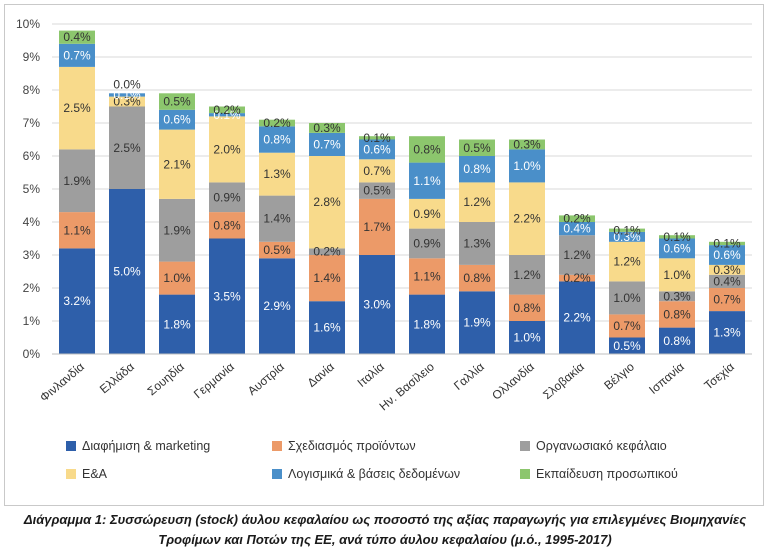 Image resolution: width=770 pixels, height=557 pixels. What do you see at coordinates (227, 296) in the screenshot?
I see `data-label: 3.5%` at bounding box center [227, 296].